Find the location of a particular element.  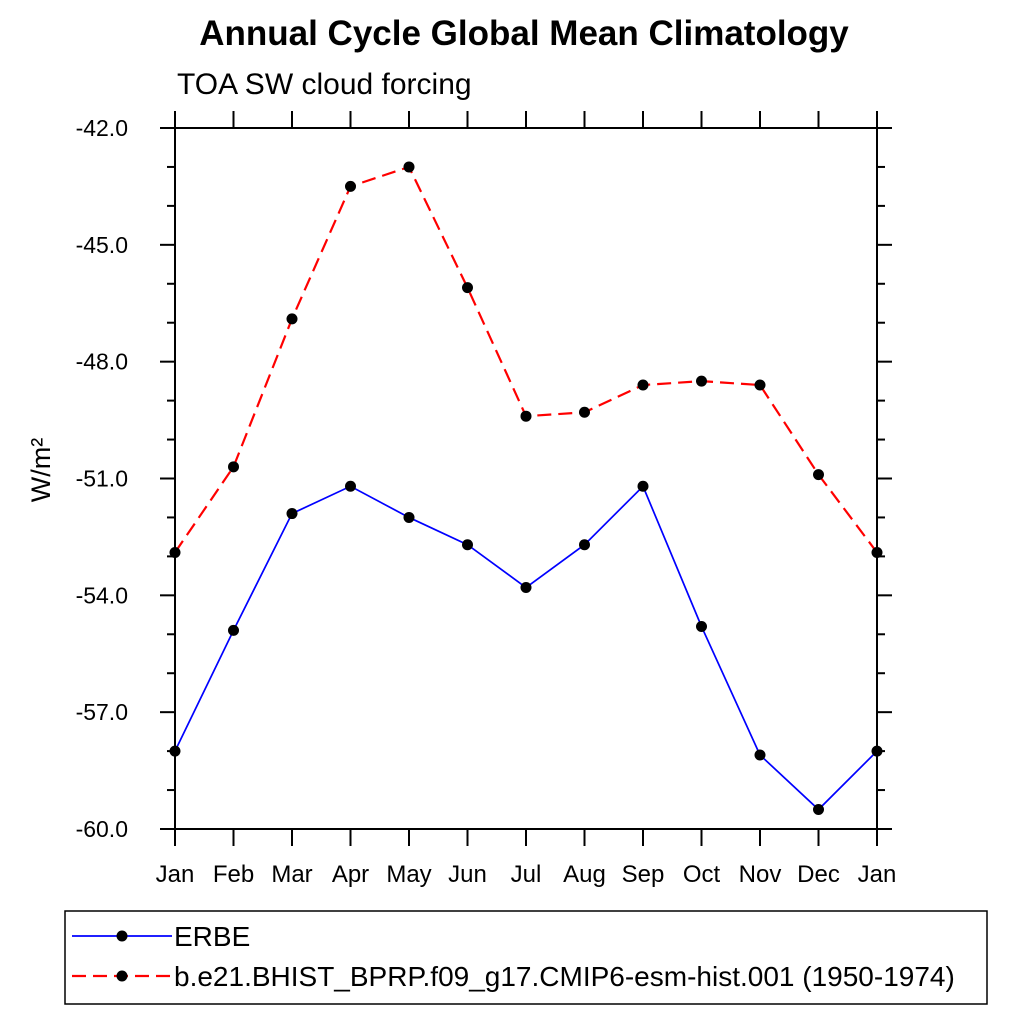

y-tick-label: -57.0 is located at coordinates (102, 712).